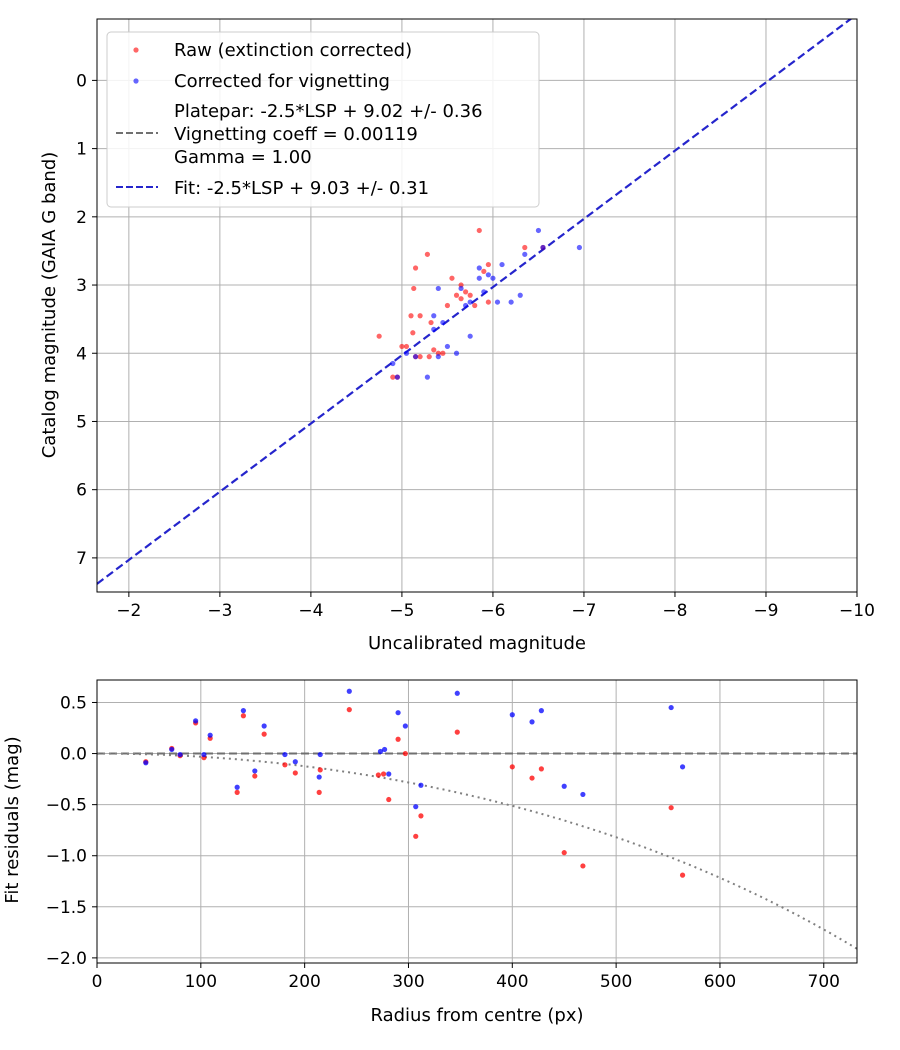 The height and width of the screenshot is (1050, 900). I want to click on x-tick-label: −10, so click(857, 611).